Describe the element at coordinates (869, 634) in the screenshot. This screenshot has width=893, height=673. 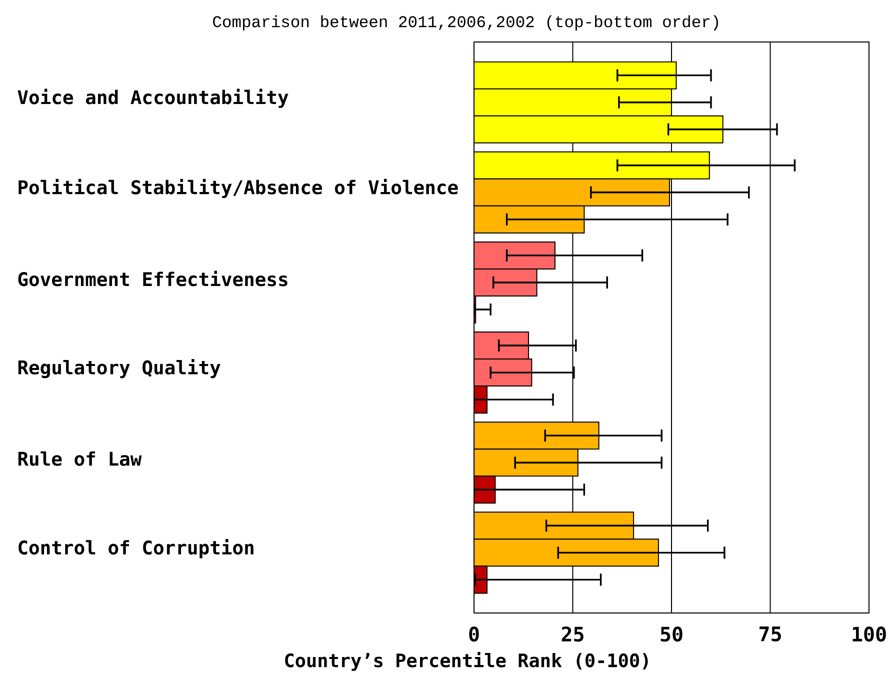
I see `x-tick-label: 100` at that location.